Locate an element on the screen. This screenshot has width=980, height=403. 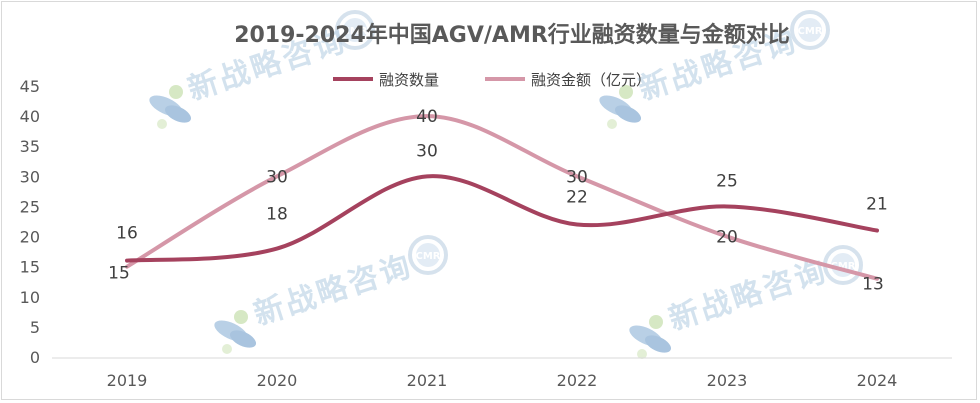
y-tick-label: 10 is located at coordinates (30, 297).